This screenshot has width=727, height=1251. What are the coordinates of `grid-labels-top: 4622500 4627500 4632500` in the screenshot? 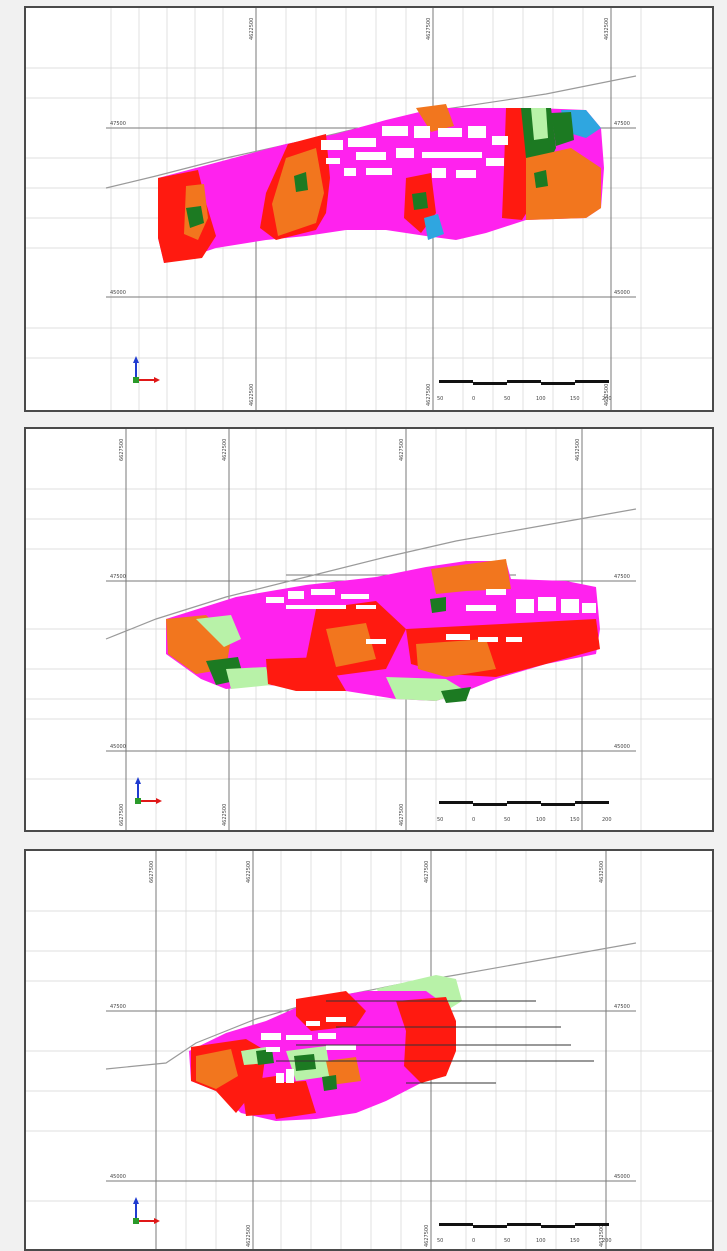 It's located at (429, 29).